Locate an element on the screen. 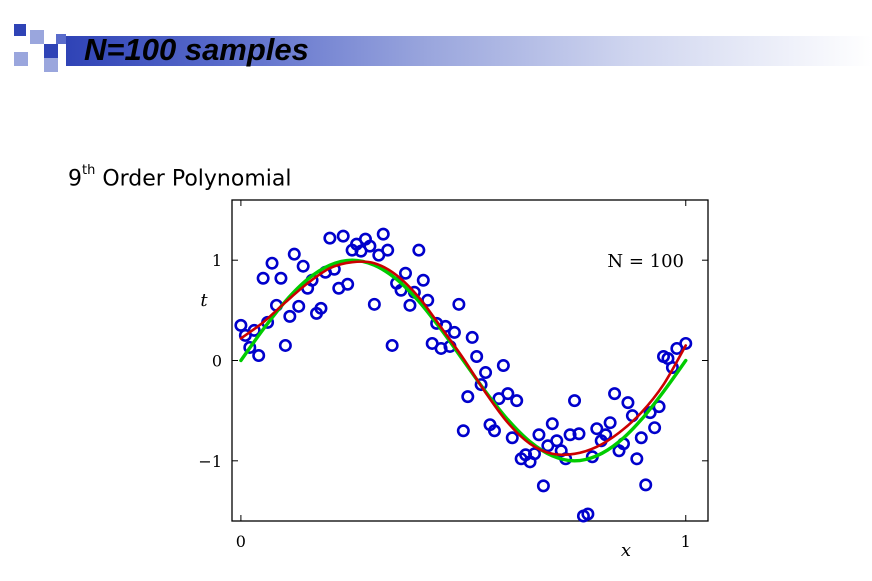  y-tick-label: 1 is located at coordinates (217, 260).